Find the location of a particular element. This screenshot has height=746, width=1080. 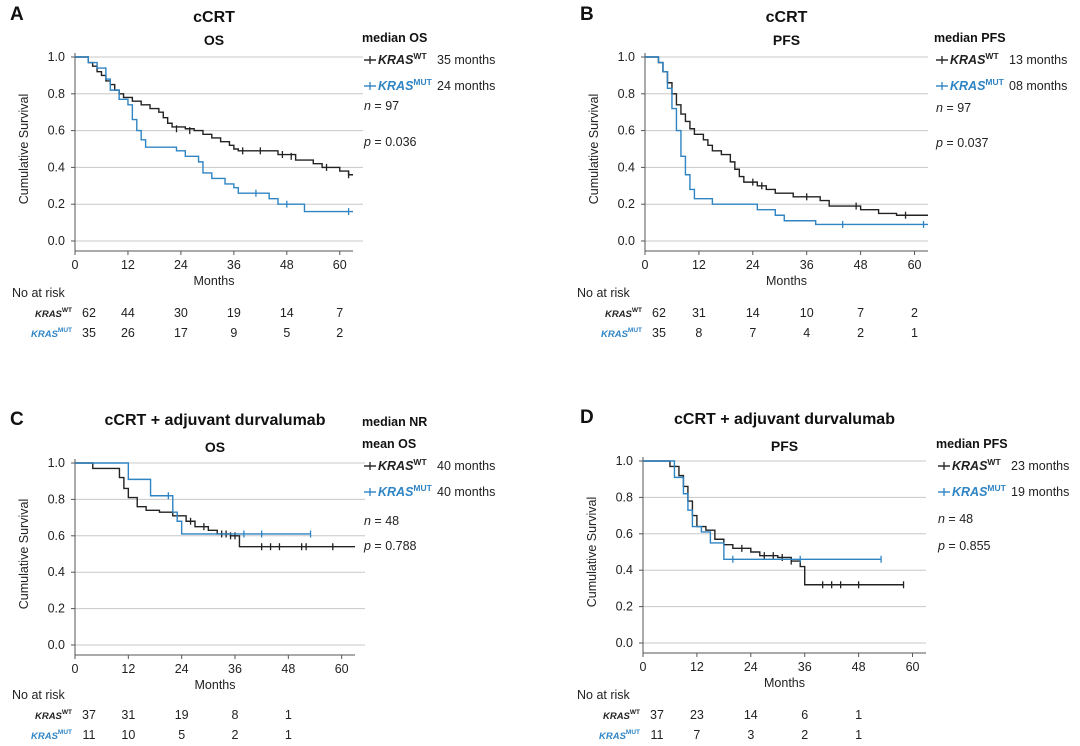

legend-title: median PFS is located at coordinates (970, 38).